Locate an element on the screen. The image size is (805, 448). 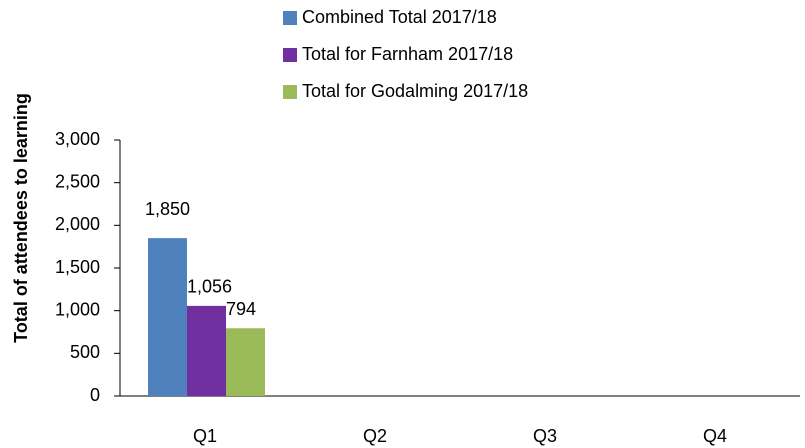
data-label: 1,056 is located at coordinates (209, 287).